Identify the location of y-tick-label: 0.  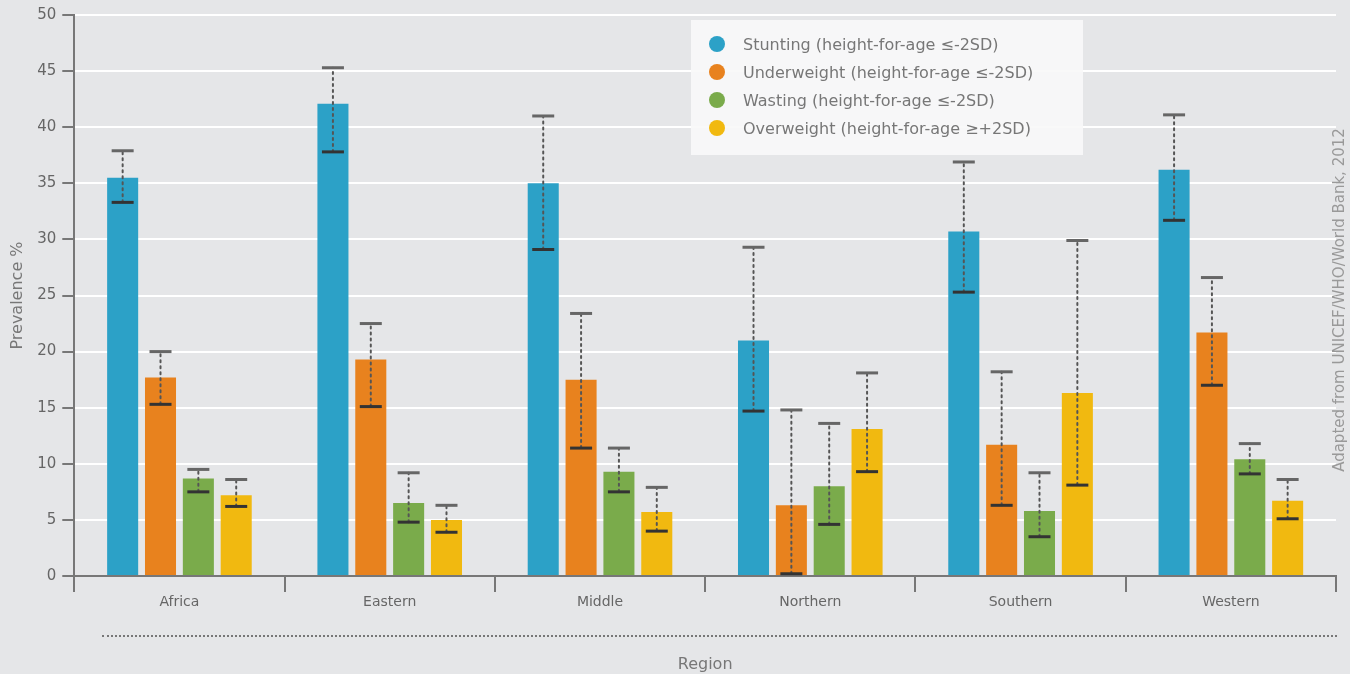
(51, 574).